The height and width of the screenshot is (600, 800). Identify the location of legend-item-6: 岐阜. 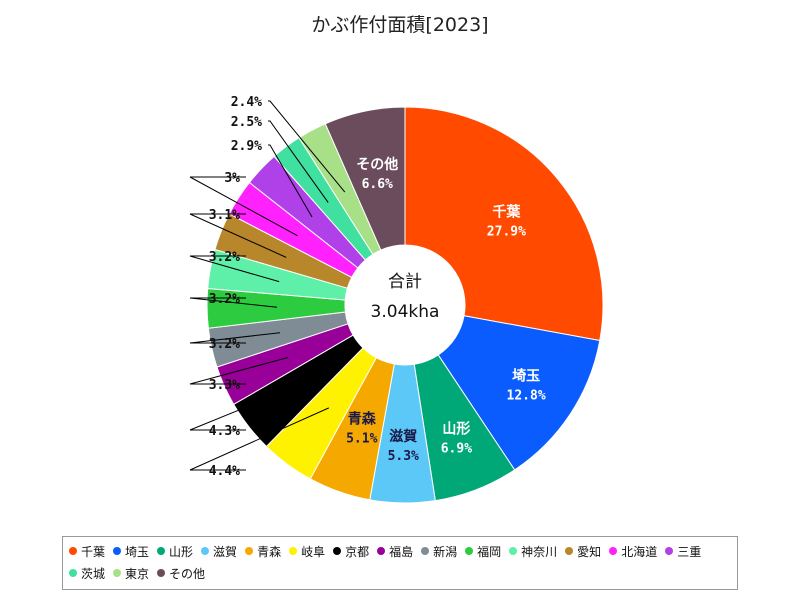
(307, 551).